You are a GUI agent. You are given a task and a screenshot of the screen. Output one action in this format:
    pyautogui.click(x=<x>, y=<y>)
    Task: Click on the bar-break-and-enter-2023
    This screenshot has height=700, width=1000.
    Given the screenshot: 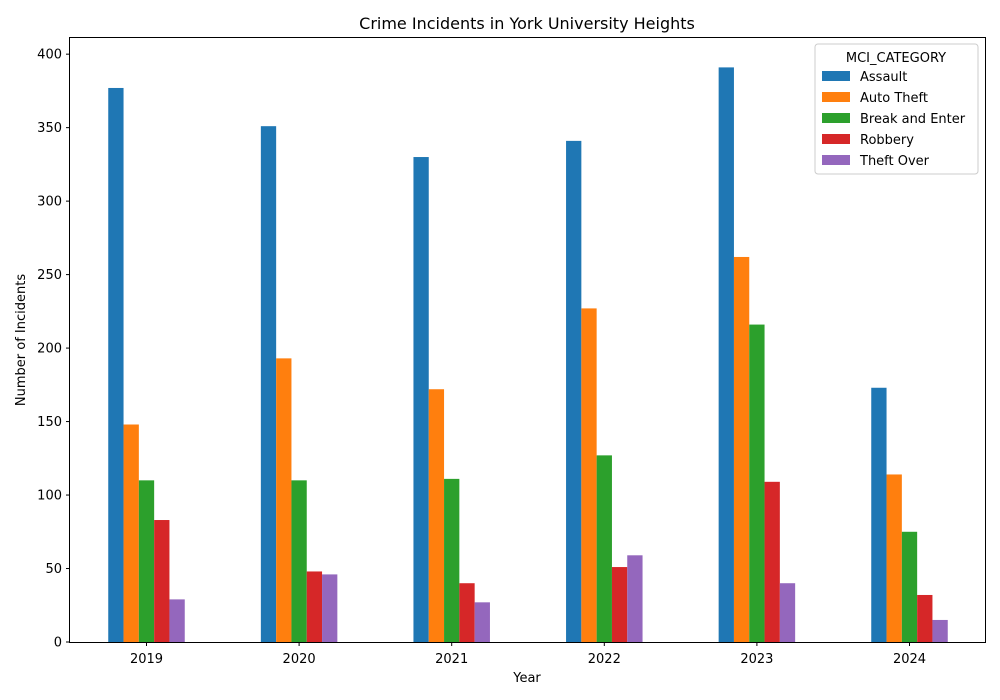 What is the action you would take?
    pyautogui.click(x=757, y=483)
    